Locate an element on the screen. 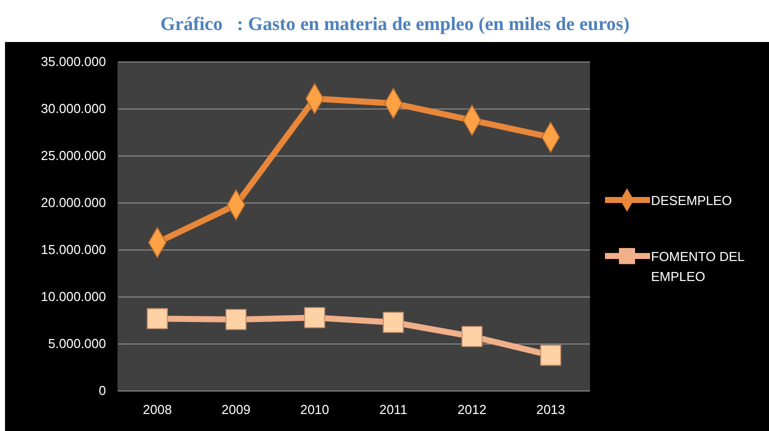 The width and height of the screenshot is (769, 431). chart-title: Gráfico : Gasto en materia de empleo (en miles de euros) is located at coordinates (395, 24).